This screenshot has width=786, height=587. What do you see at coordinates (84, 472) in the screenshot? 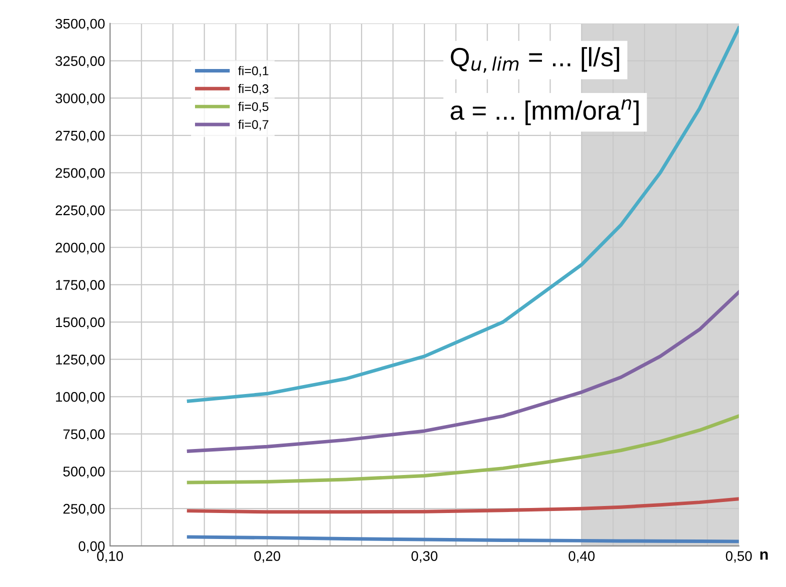
I see `y-tick-label: 500,00` at bounding box center [84, 472].